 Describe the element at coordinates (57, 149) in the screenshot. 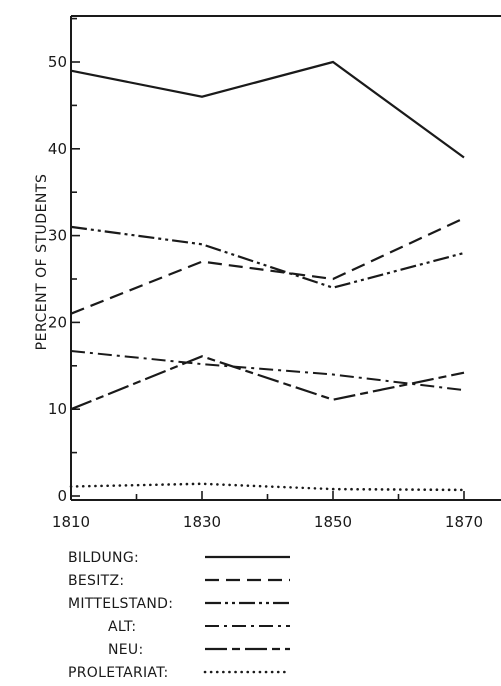

I see `y-tick-label: 40` at that location.